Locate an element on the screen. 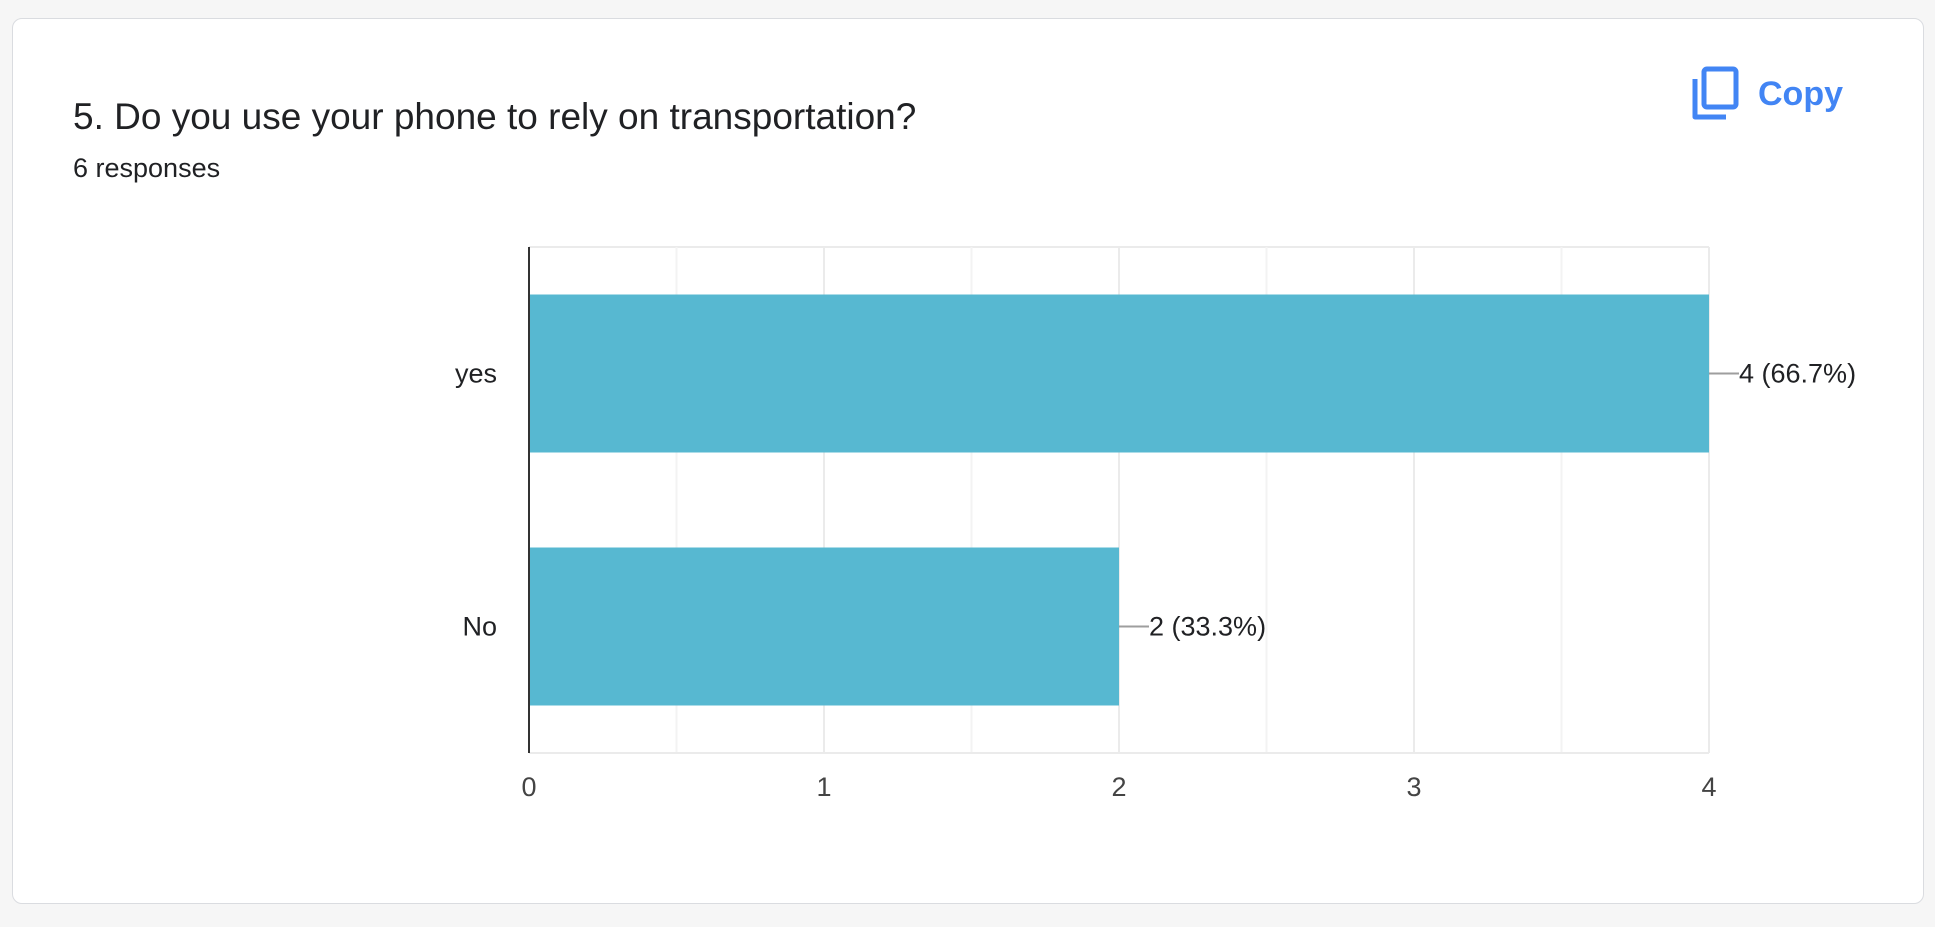 This screenshot has height=927, width=1935. x-tick-label: 1 is located at coordinates (823, 787).